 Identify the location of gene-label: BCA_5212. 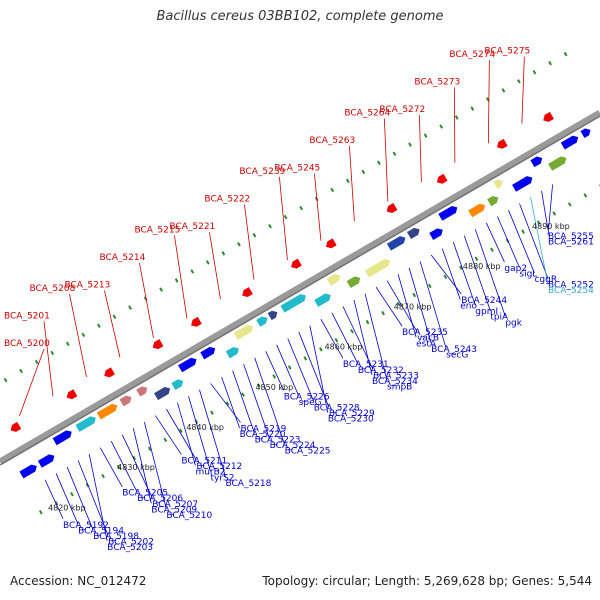
(219, 467).